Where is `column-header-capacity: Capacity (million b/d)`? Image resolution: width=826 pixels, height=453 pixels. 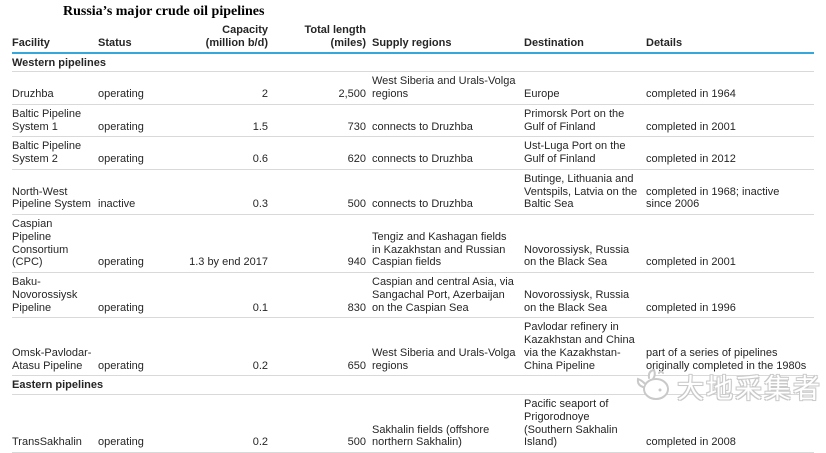
column-header-capacity: Capacity (million b/d) is located at coordinates (218, 38).